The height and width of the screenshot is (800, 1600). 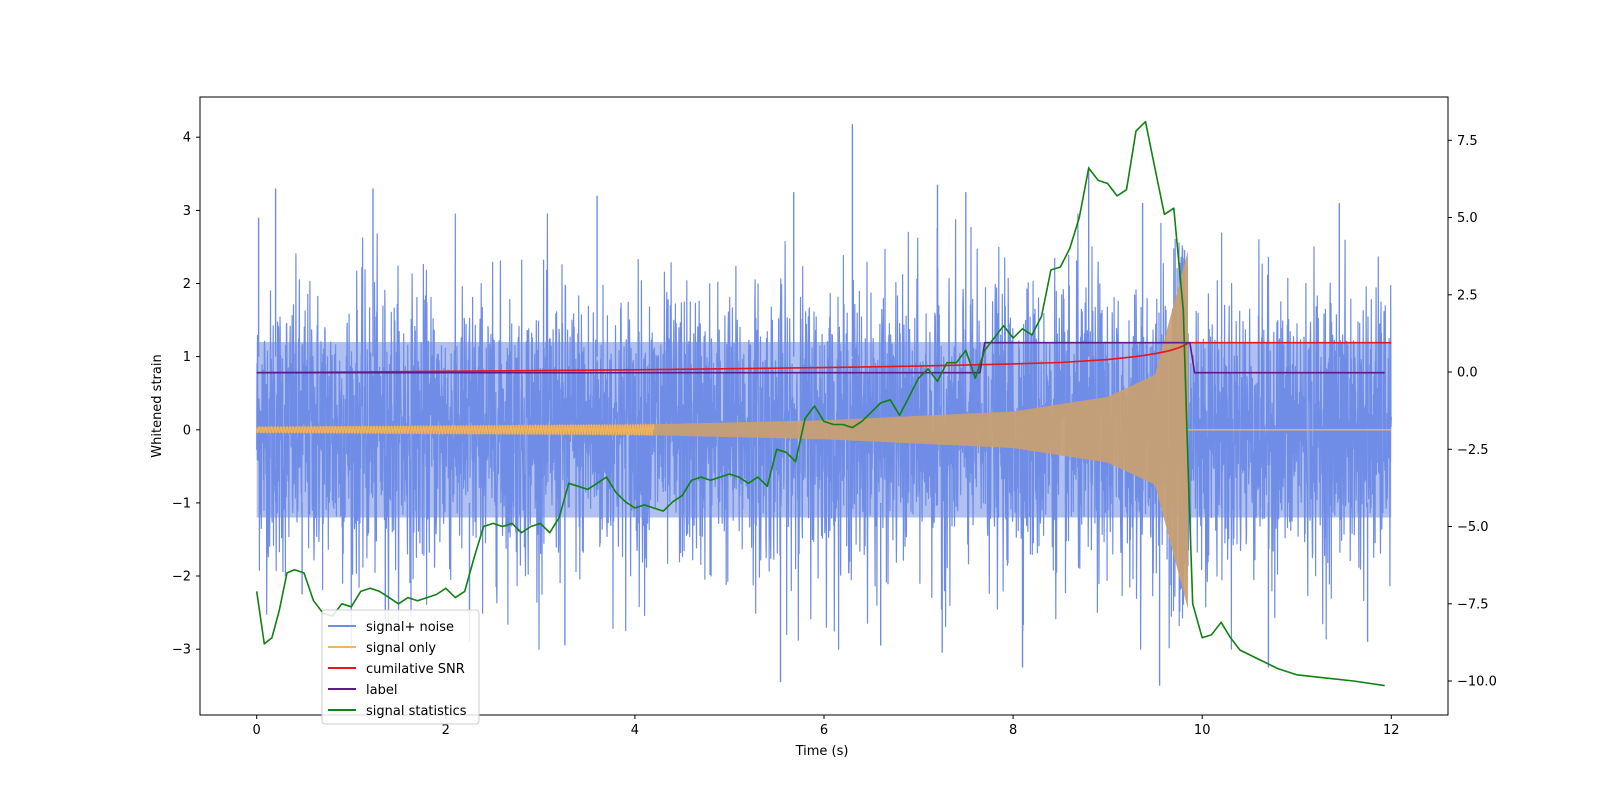 What do you see at coordinates (1473, 604) in the screenshot?
I see `y2-tick-label: −7.5` at bounding box center [1473, 604].